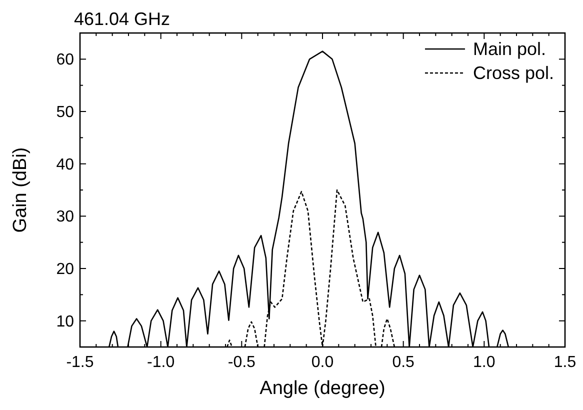 This screenshot has height=410, width=583. What do you see at coordinates (65, 112) in the screenshot?
I see `y-tick-label: 50` at bounding box center [65, 112].